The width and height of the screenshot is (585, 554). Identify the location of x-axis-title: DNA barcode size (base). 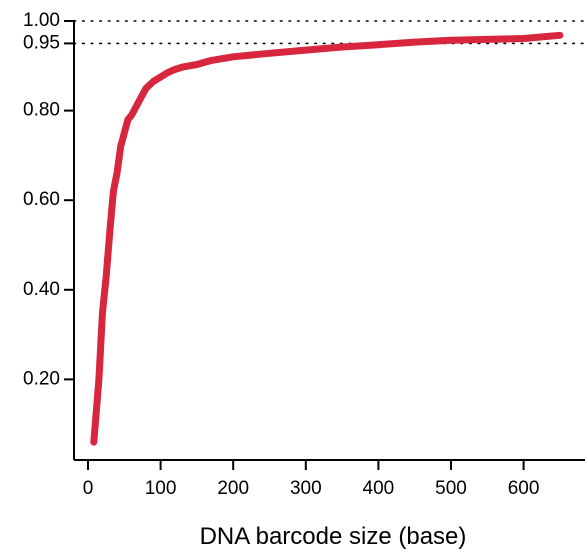
(333, 536).